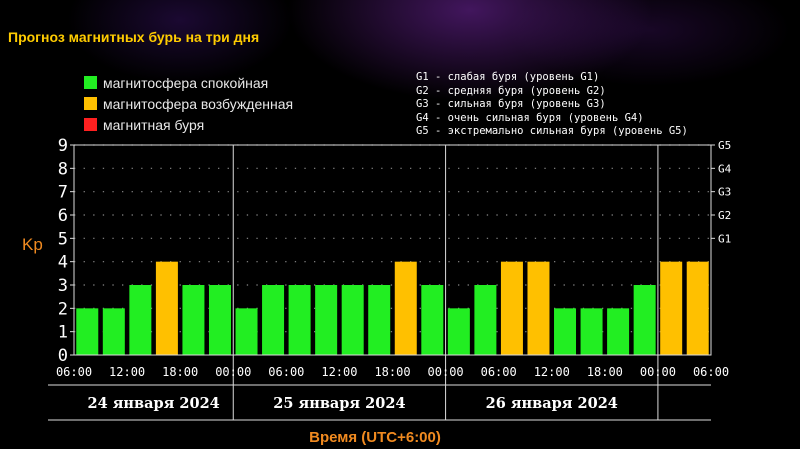  Describe the element at coordinates (375, 437) in the screenshot. I see `x-axis-label: Время (UTC+6:00)` at that location.